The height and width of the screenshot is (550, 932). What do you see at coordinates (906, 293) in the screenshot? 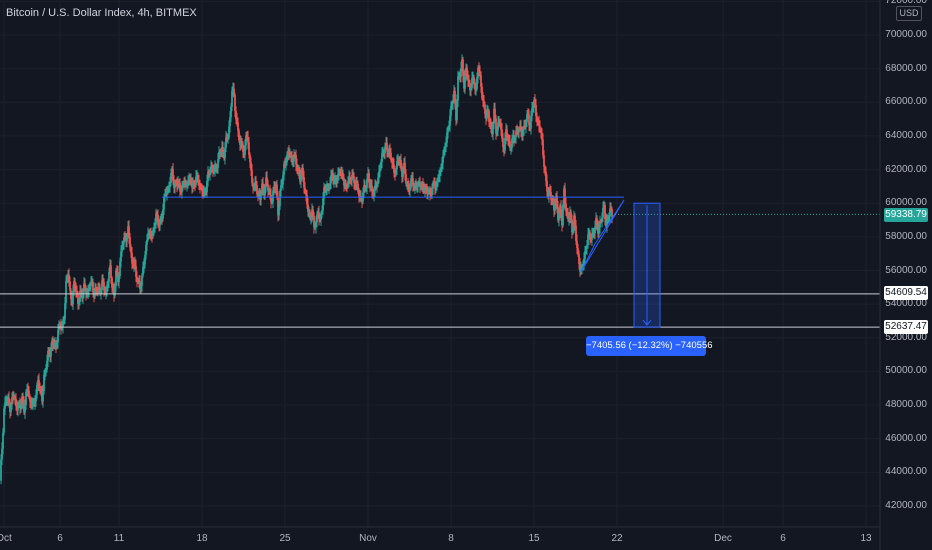
I see `level-price-tag: 54609.54` at bounding box center [906, 293].